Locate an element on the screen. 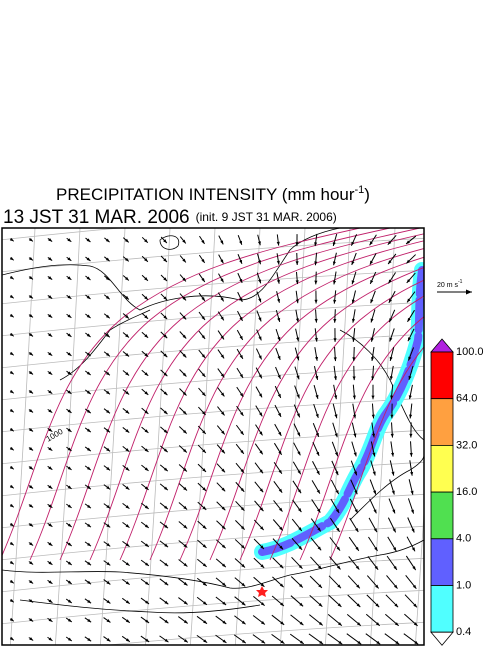 This screenshot has height=650, width=500. reference-vector-head is located at coordinates (469, 292).